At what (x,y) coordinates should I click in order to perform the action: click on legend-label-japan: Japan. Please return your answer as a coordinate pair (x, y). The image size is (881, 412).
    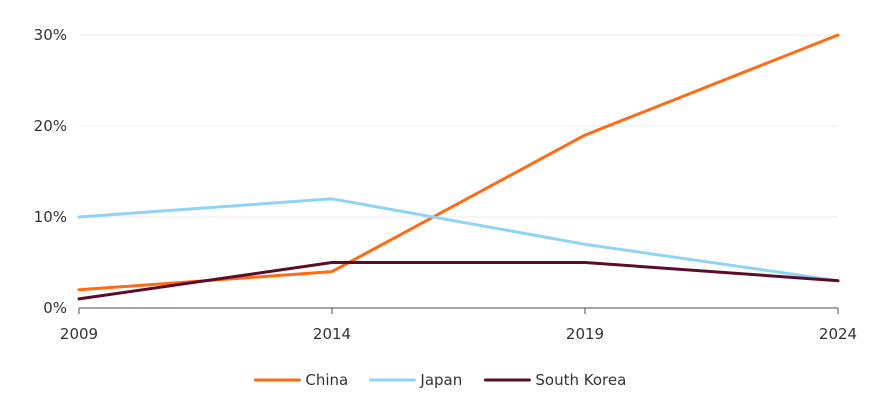
    Looking at the image, I should click on (440, 380).